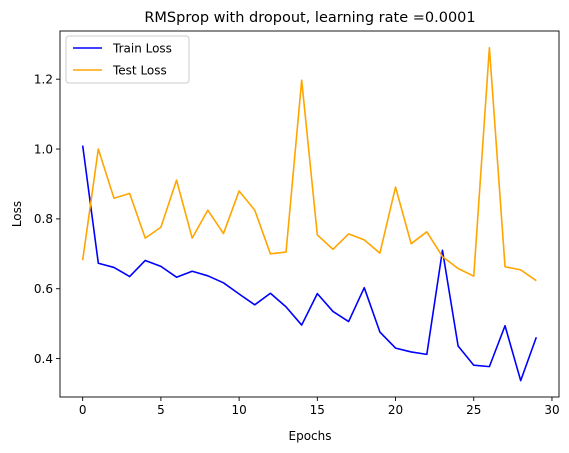  What do you see at coordinates (473, 410) in the screenshot?
I see `x-tick-label: 25` at bounding box center [473, 410].